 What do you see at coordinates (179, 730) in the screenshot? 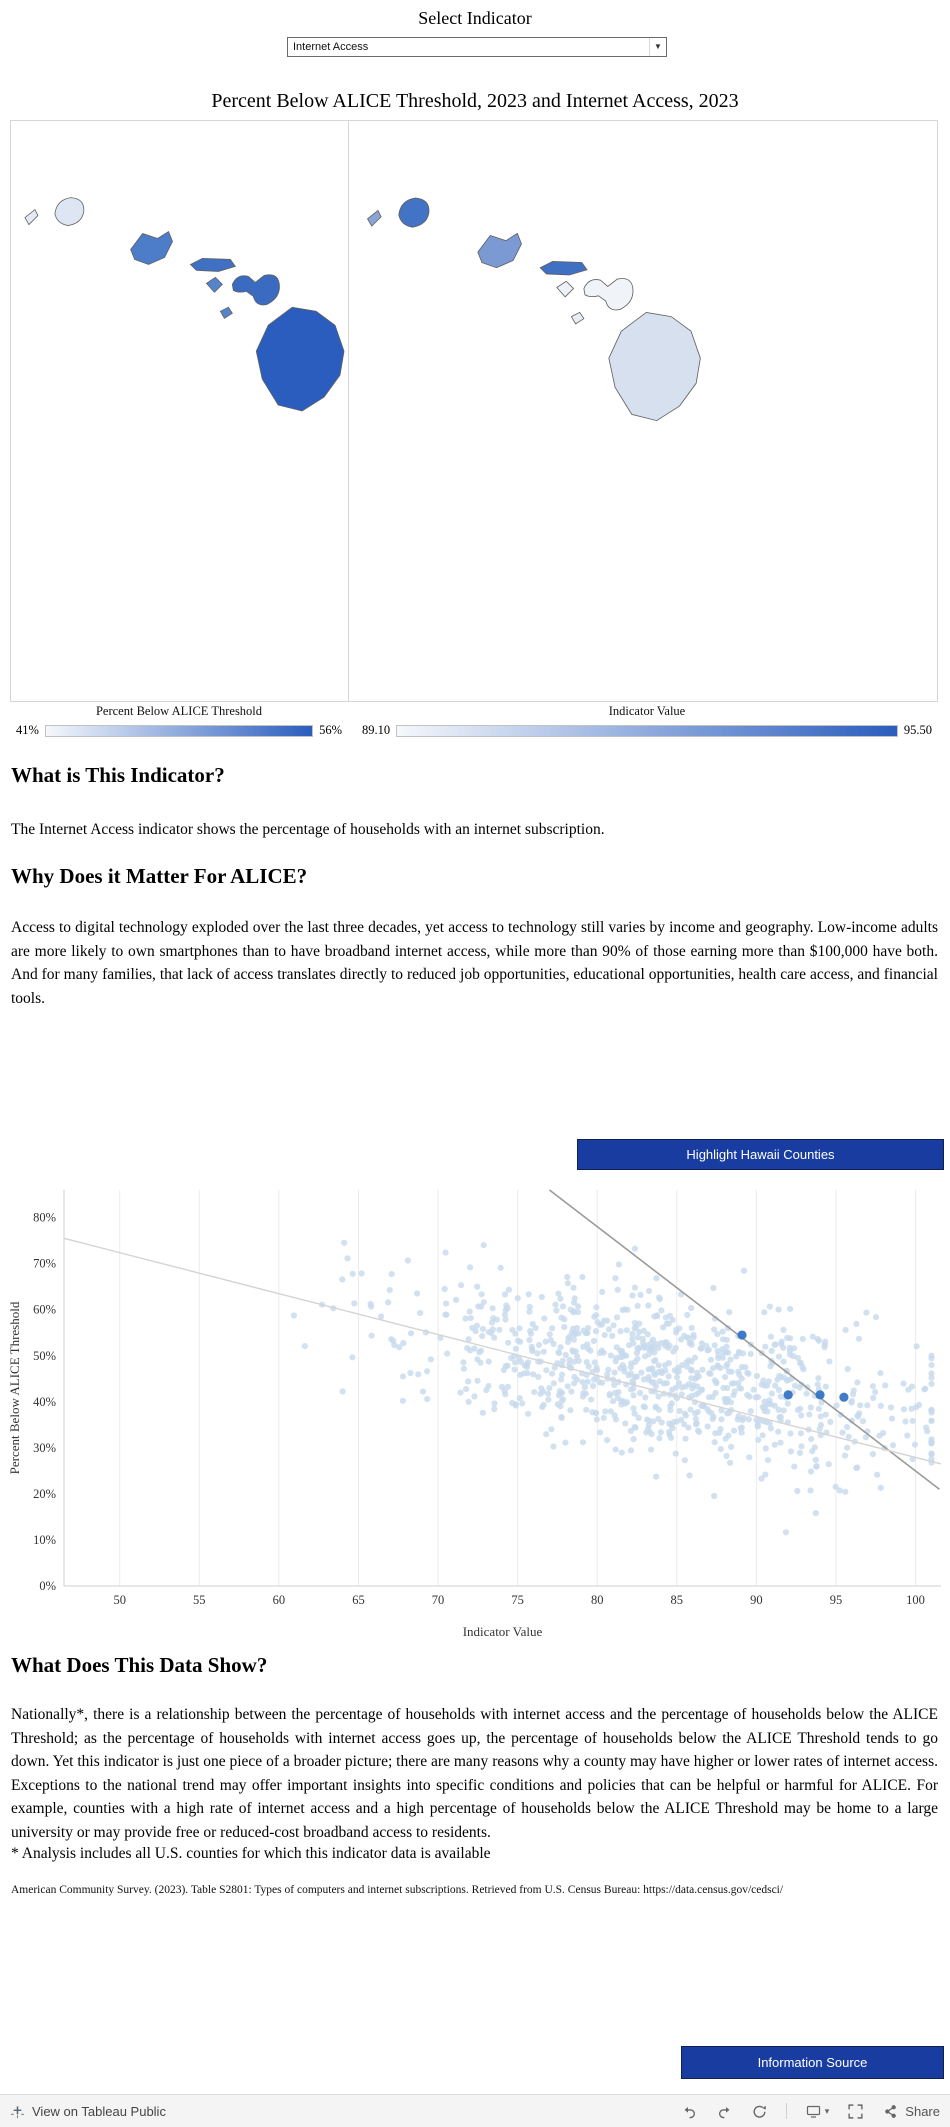
I see `alice-legend-gradient` at bounding box center [179, 730].